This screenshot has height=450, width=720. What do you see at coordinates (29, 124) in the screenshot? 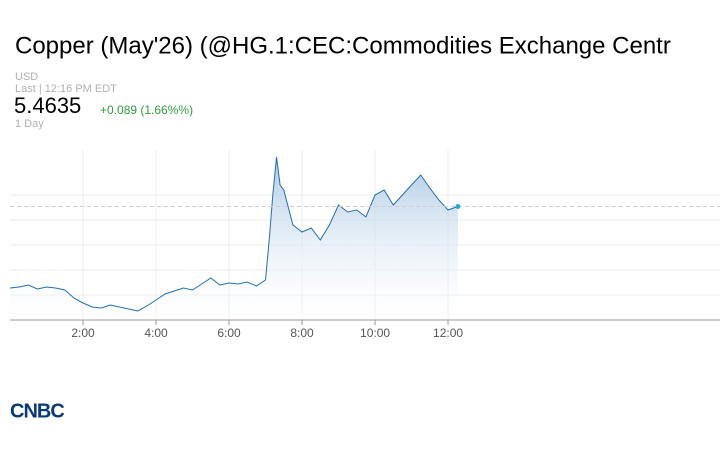
I see `range-label: 1 Day` at bounding box center [29, 124].